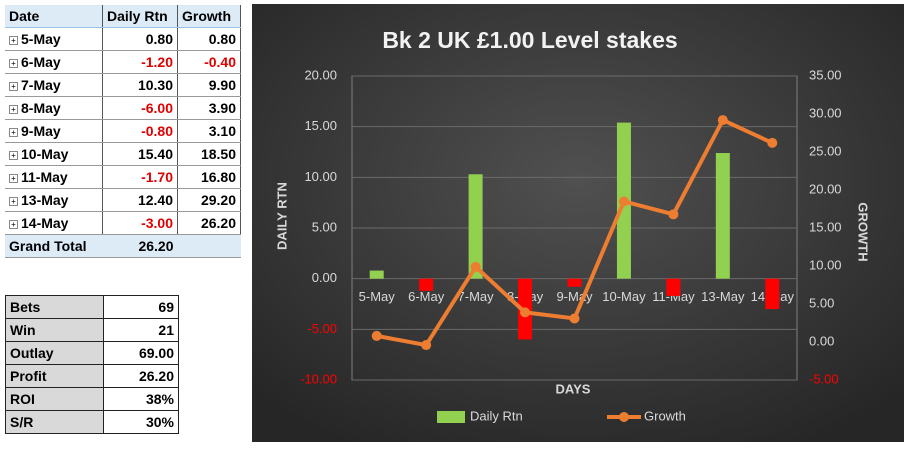 Image resolution: width=909 pixels, height=449 pixels. Describe the element at coordinates (45, 223) in the screenshot. I see `cell-text: 14-May` at that location.